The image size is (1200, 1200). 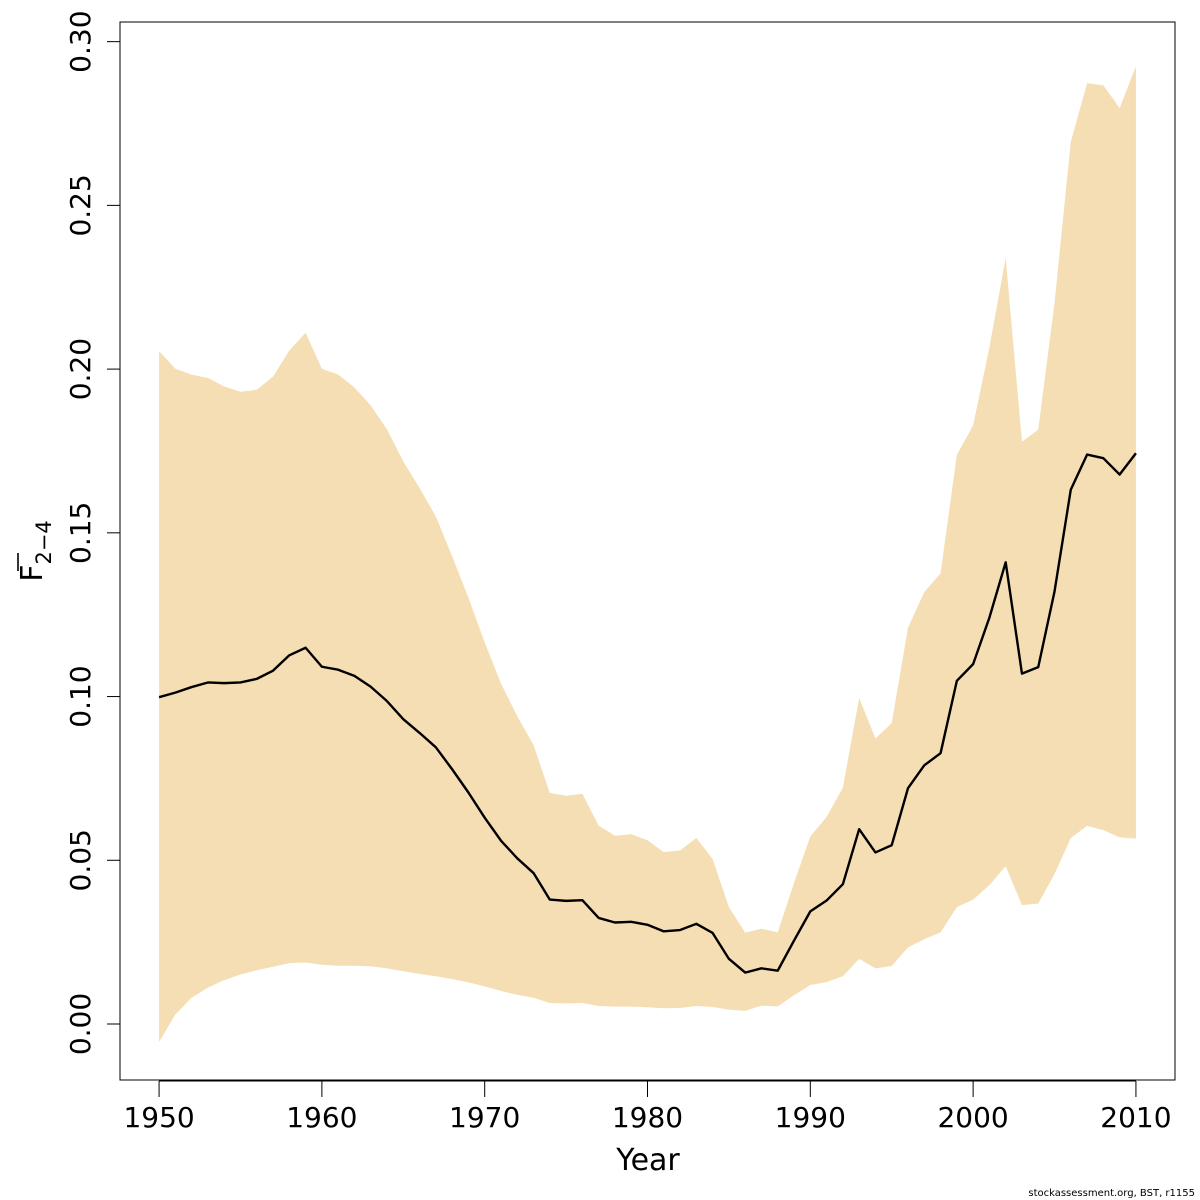 What do you see at coordinates (647, 1160) in the screenshot?
I see `x-axis-title: Year` at bounding box center [647, 1160].